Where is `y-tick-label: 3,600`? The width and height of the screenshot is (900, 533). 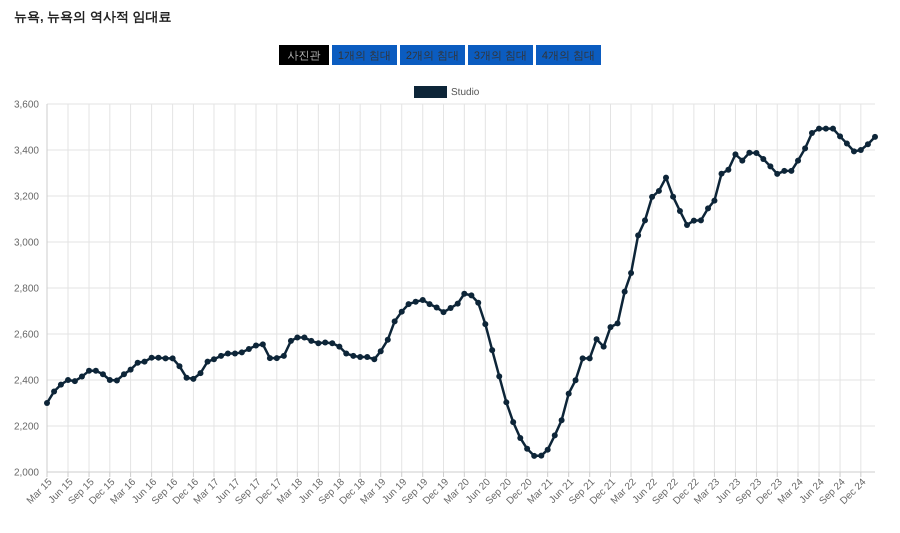 y-tick-label: 3,600 is located at coordinates (27, 105).